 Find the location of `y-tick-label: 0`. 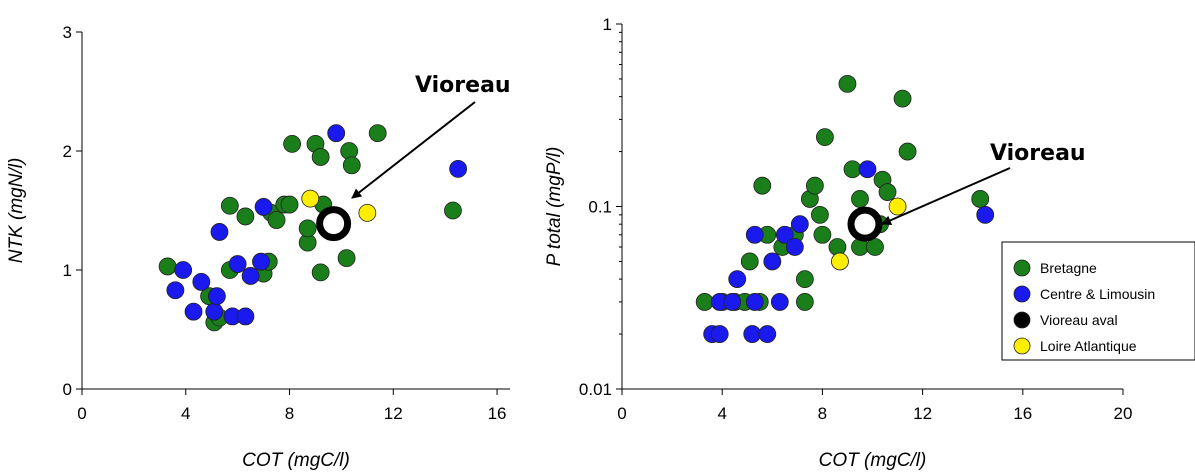

y-tick-label: 0 is located at coordinates (67, 389).